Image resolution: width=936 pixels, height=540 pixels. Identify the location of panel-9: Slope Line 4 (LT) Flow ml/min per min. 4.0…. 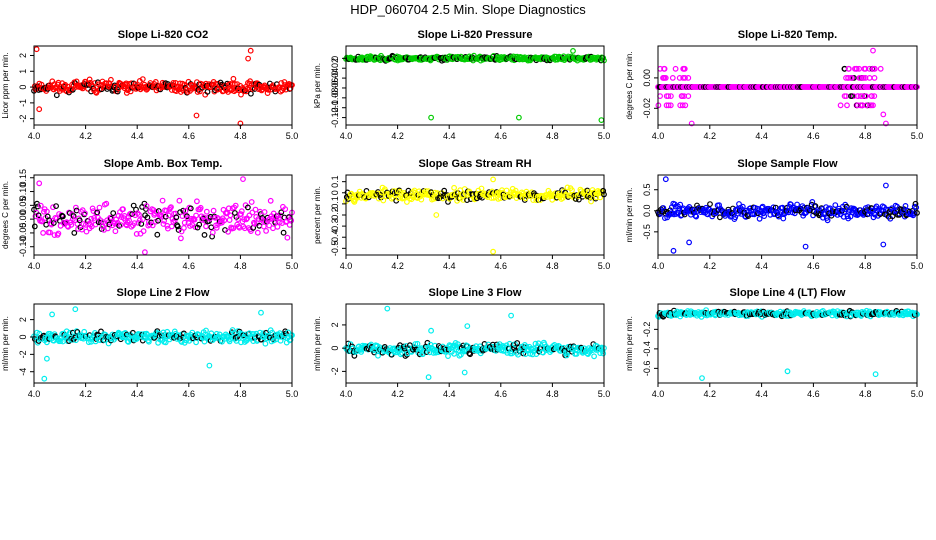
(774, 343).